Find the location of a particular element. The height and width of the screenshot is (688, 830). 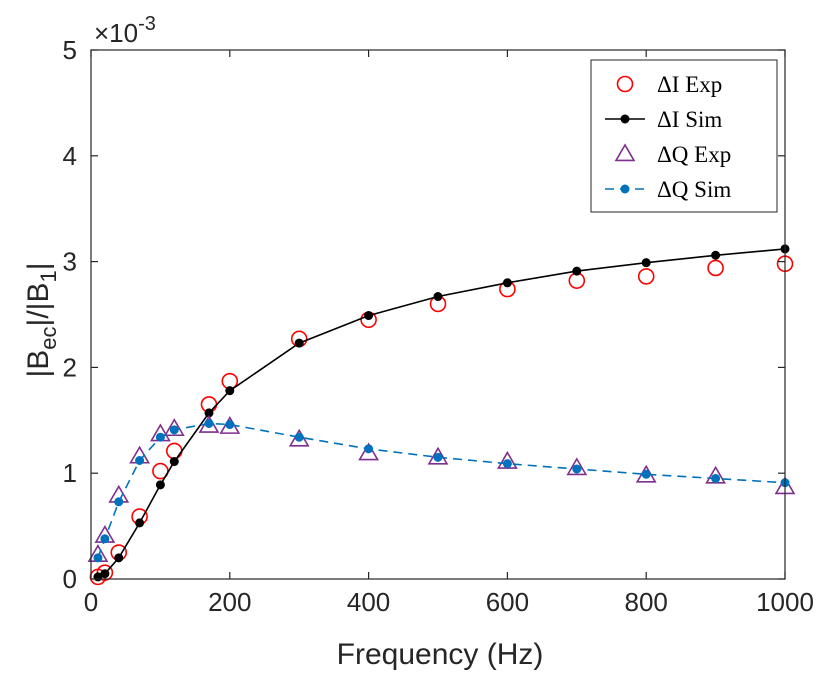

legend-item: ΔI Exp is located at coordinates (669, 84).